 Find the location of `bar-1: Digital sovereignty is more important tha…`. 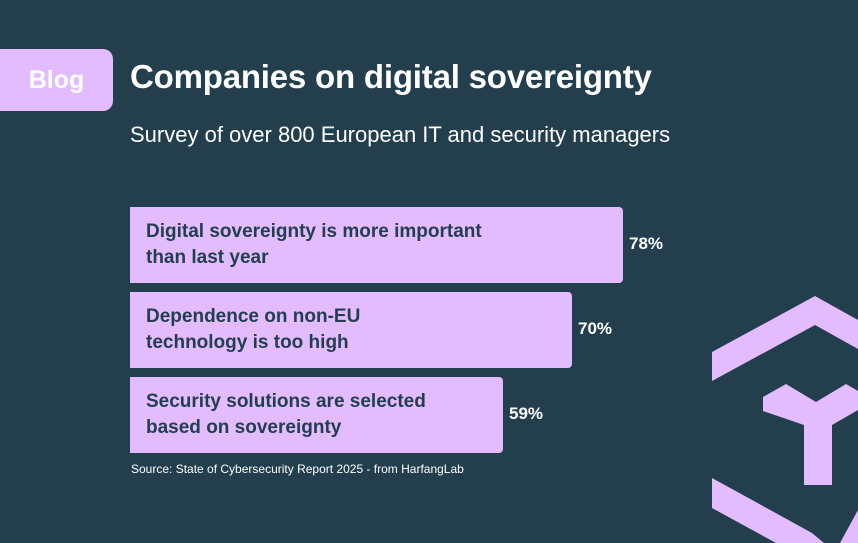

bar-1: Digital sovereignty is more important tha… is located at coordinates (376, 245).